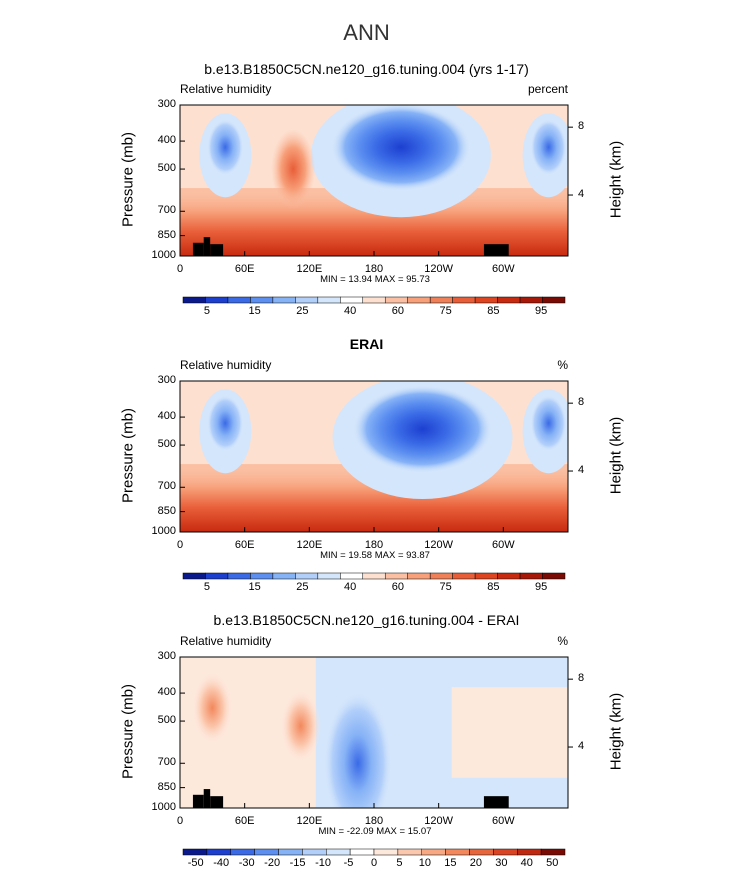  I want to click on colorbar-tick-label: -20, so click(272, 863).